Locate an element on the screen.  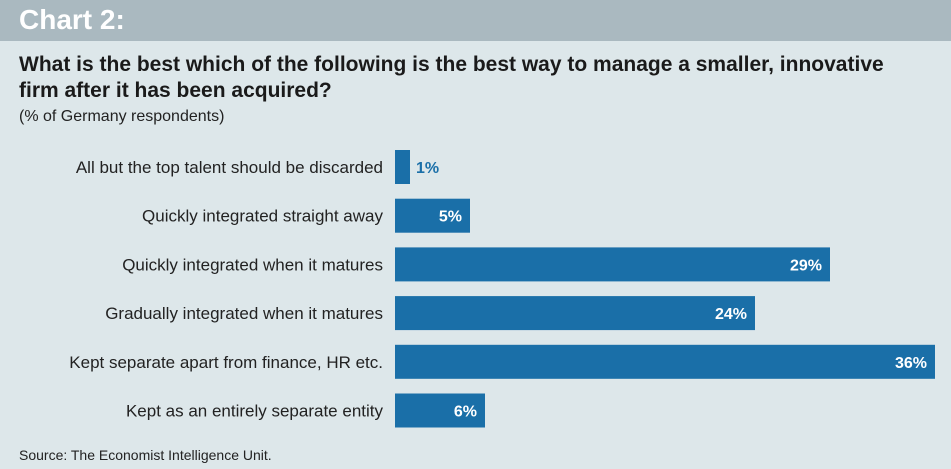
value-label: 6% is located at coordinates (465, 412).